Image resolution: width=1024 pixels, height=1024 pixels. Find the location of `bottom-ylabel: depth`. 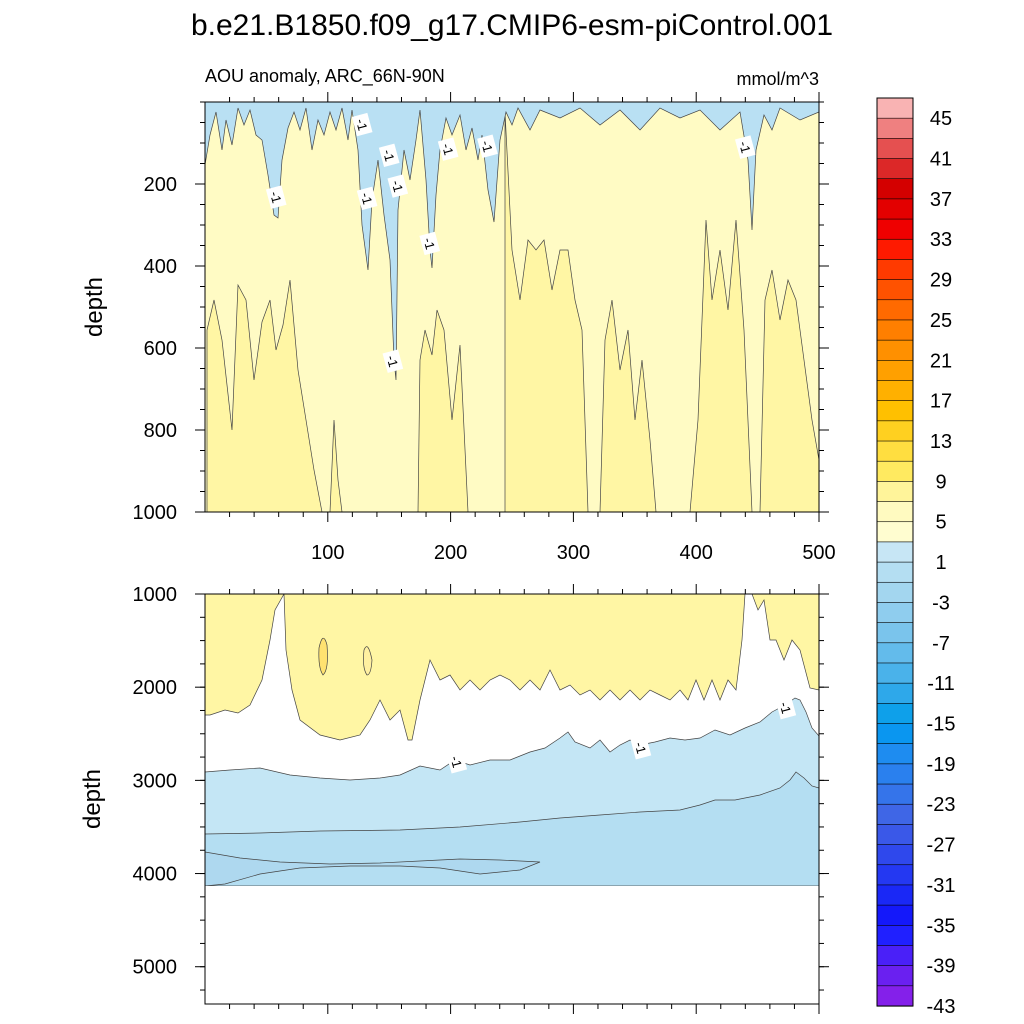

bottom-ylabel: depth is located at coordinates (92, 799).